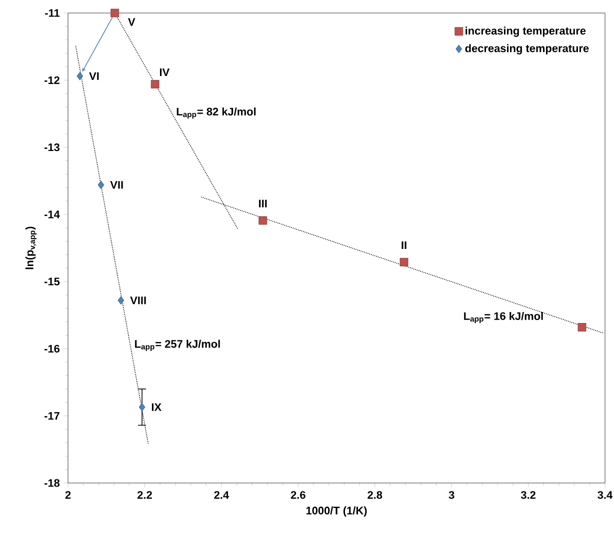 Image resolution: width=614 pixels, height=539 pixels. What do you see at coordinates (404, 245) in the screenshot?
I see `annotation: II` at bounding box center [404, 245].